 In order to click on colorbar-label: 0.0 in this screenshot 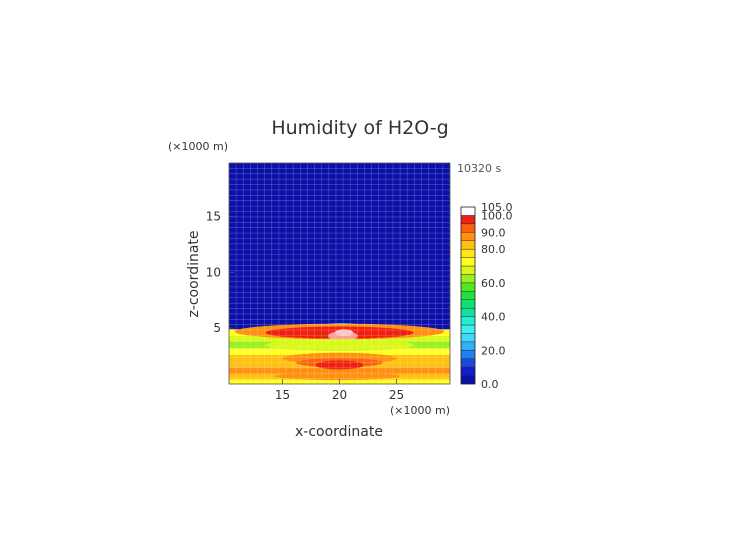, I will do `click(490, 384)`.